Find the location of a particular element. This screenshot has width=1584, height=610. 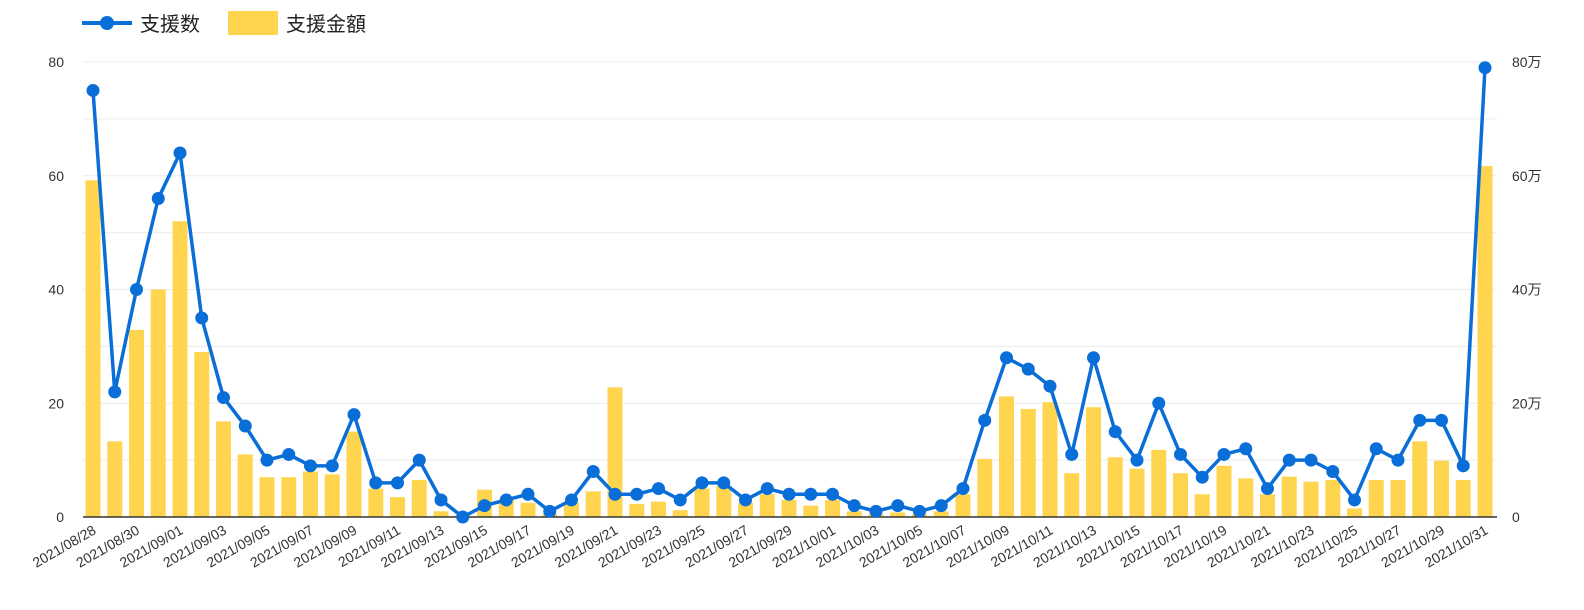

legend-label: 支援数 is located at coordinates (170, 24).